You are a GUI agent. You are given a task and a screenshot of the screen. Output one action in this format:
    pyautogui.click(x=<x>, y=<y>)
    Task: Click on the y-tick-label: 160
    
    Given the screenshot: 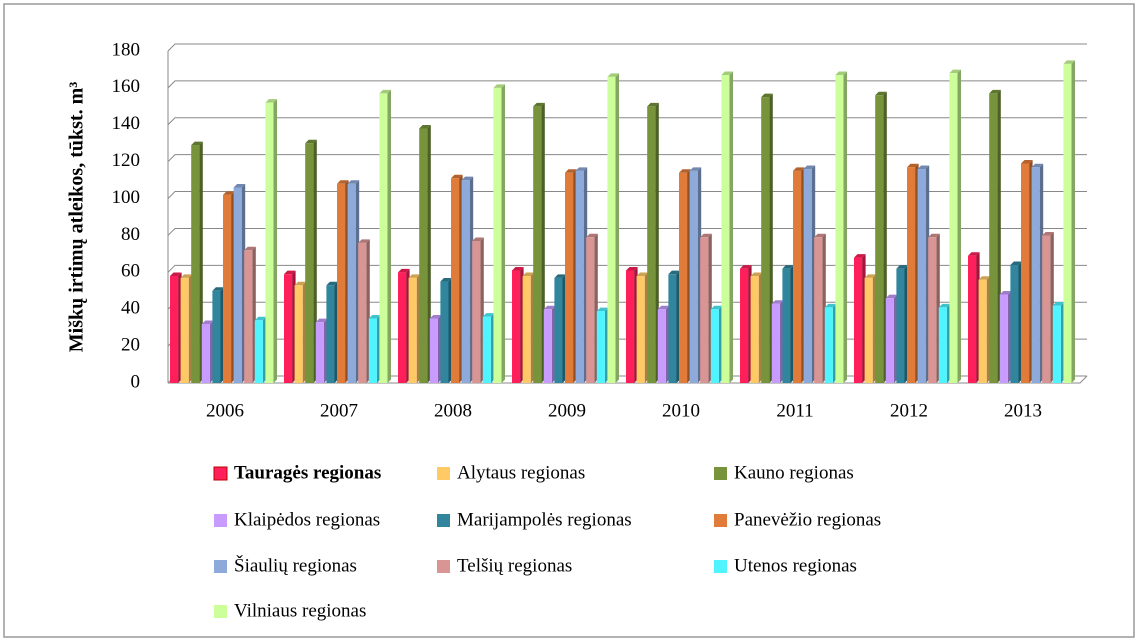 What is the action you would take?
    pyautogui.click(x=126, y=86)
    